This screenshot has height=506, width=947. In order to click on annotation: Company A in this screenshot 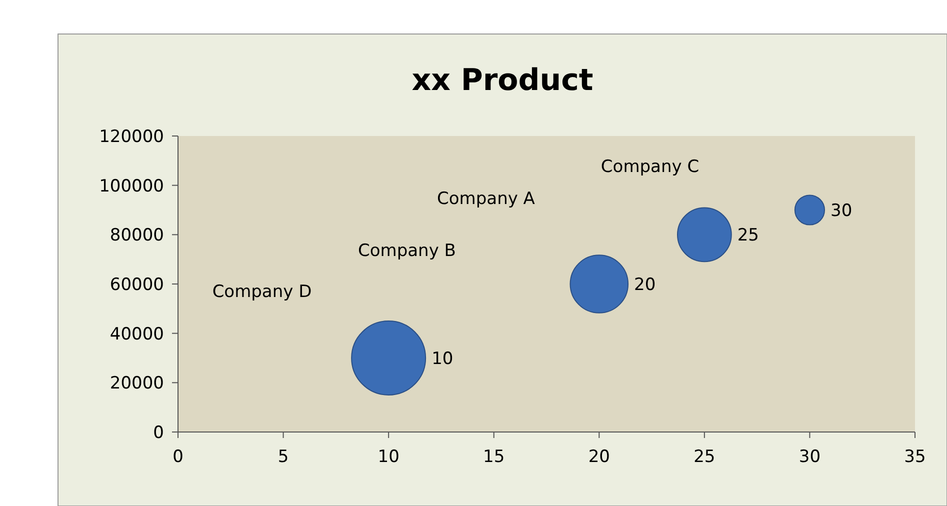, I will do `click(486, 199)`.